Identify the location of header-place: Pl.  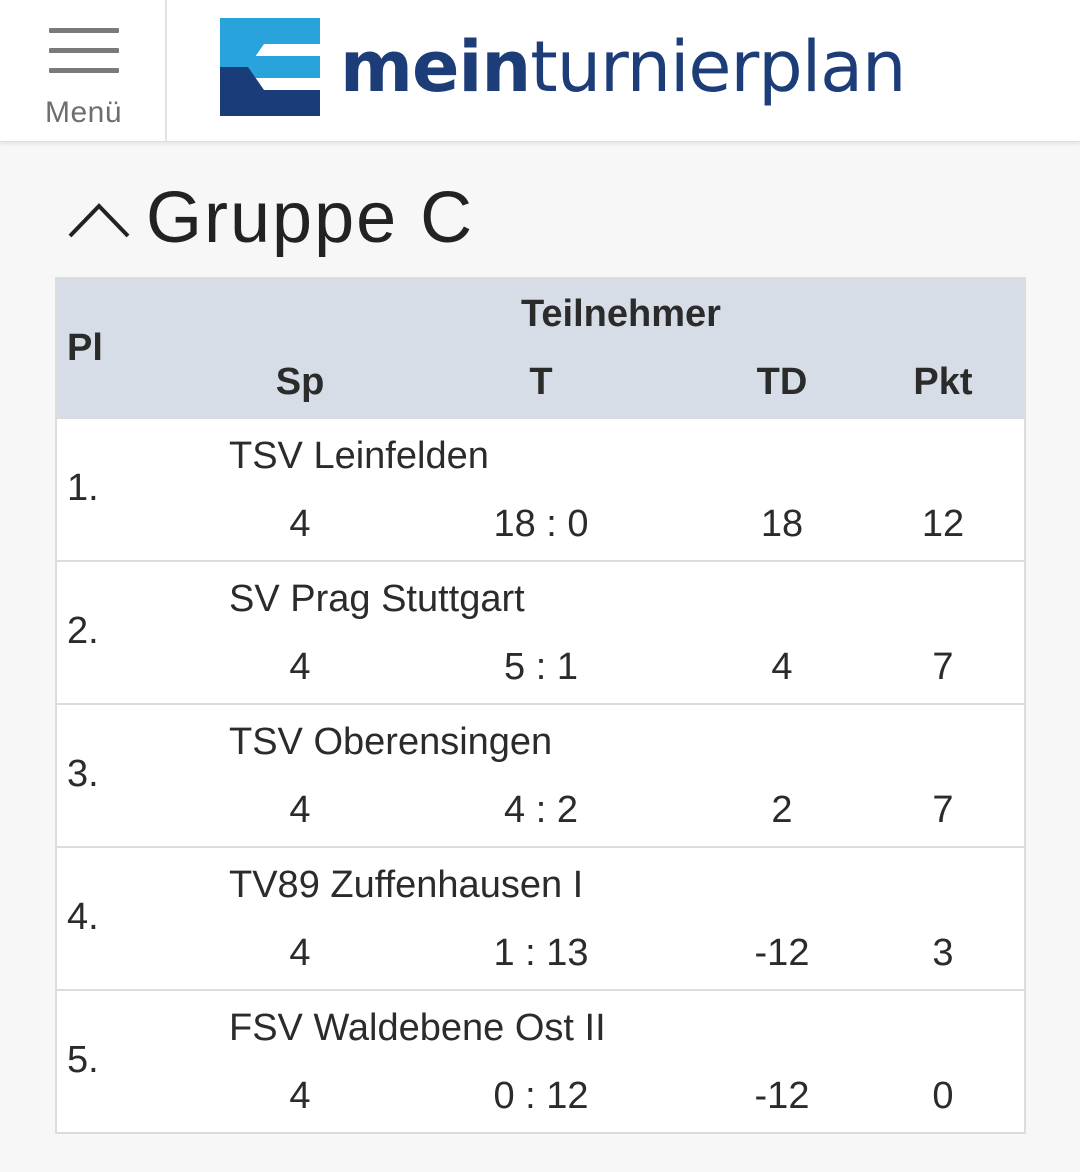
(85, 348).